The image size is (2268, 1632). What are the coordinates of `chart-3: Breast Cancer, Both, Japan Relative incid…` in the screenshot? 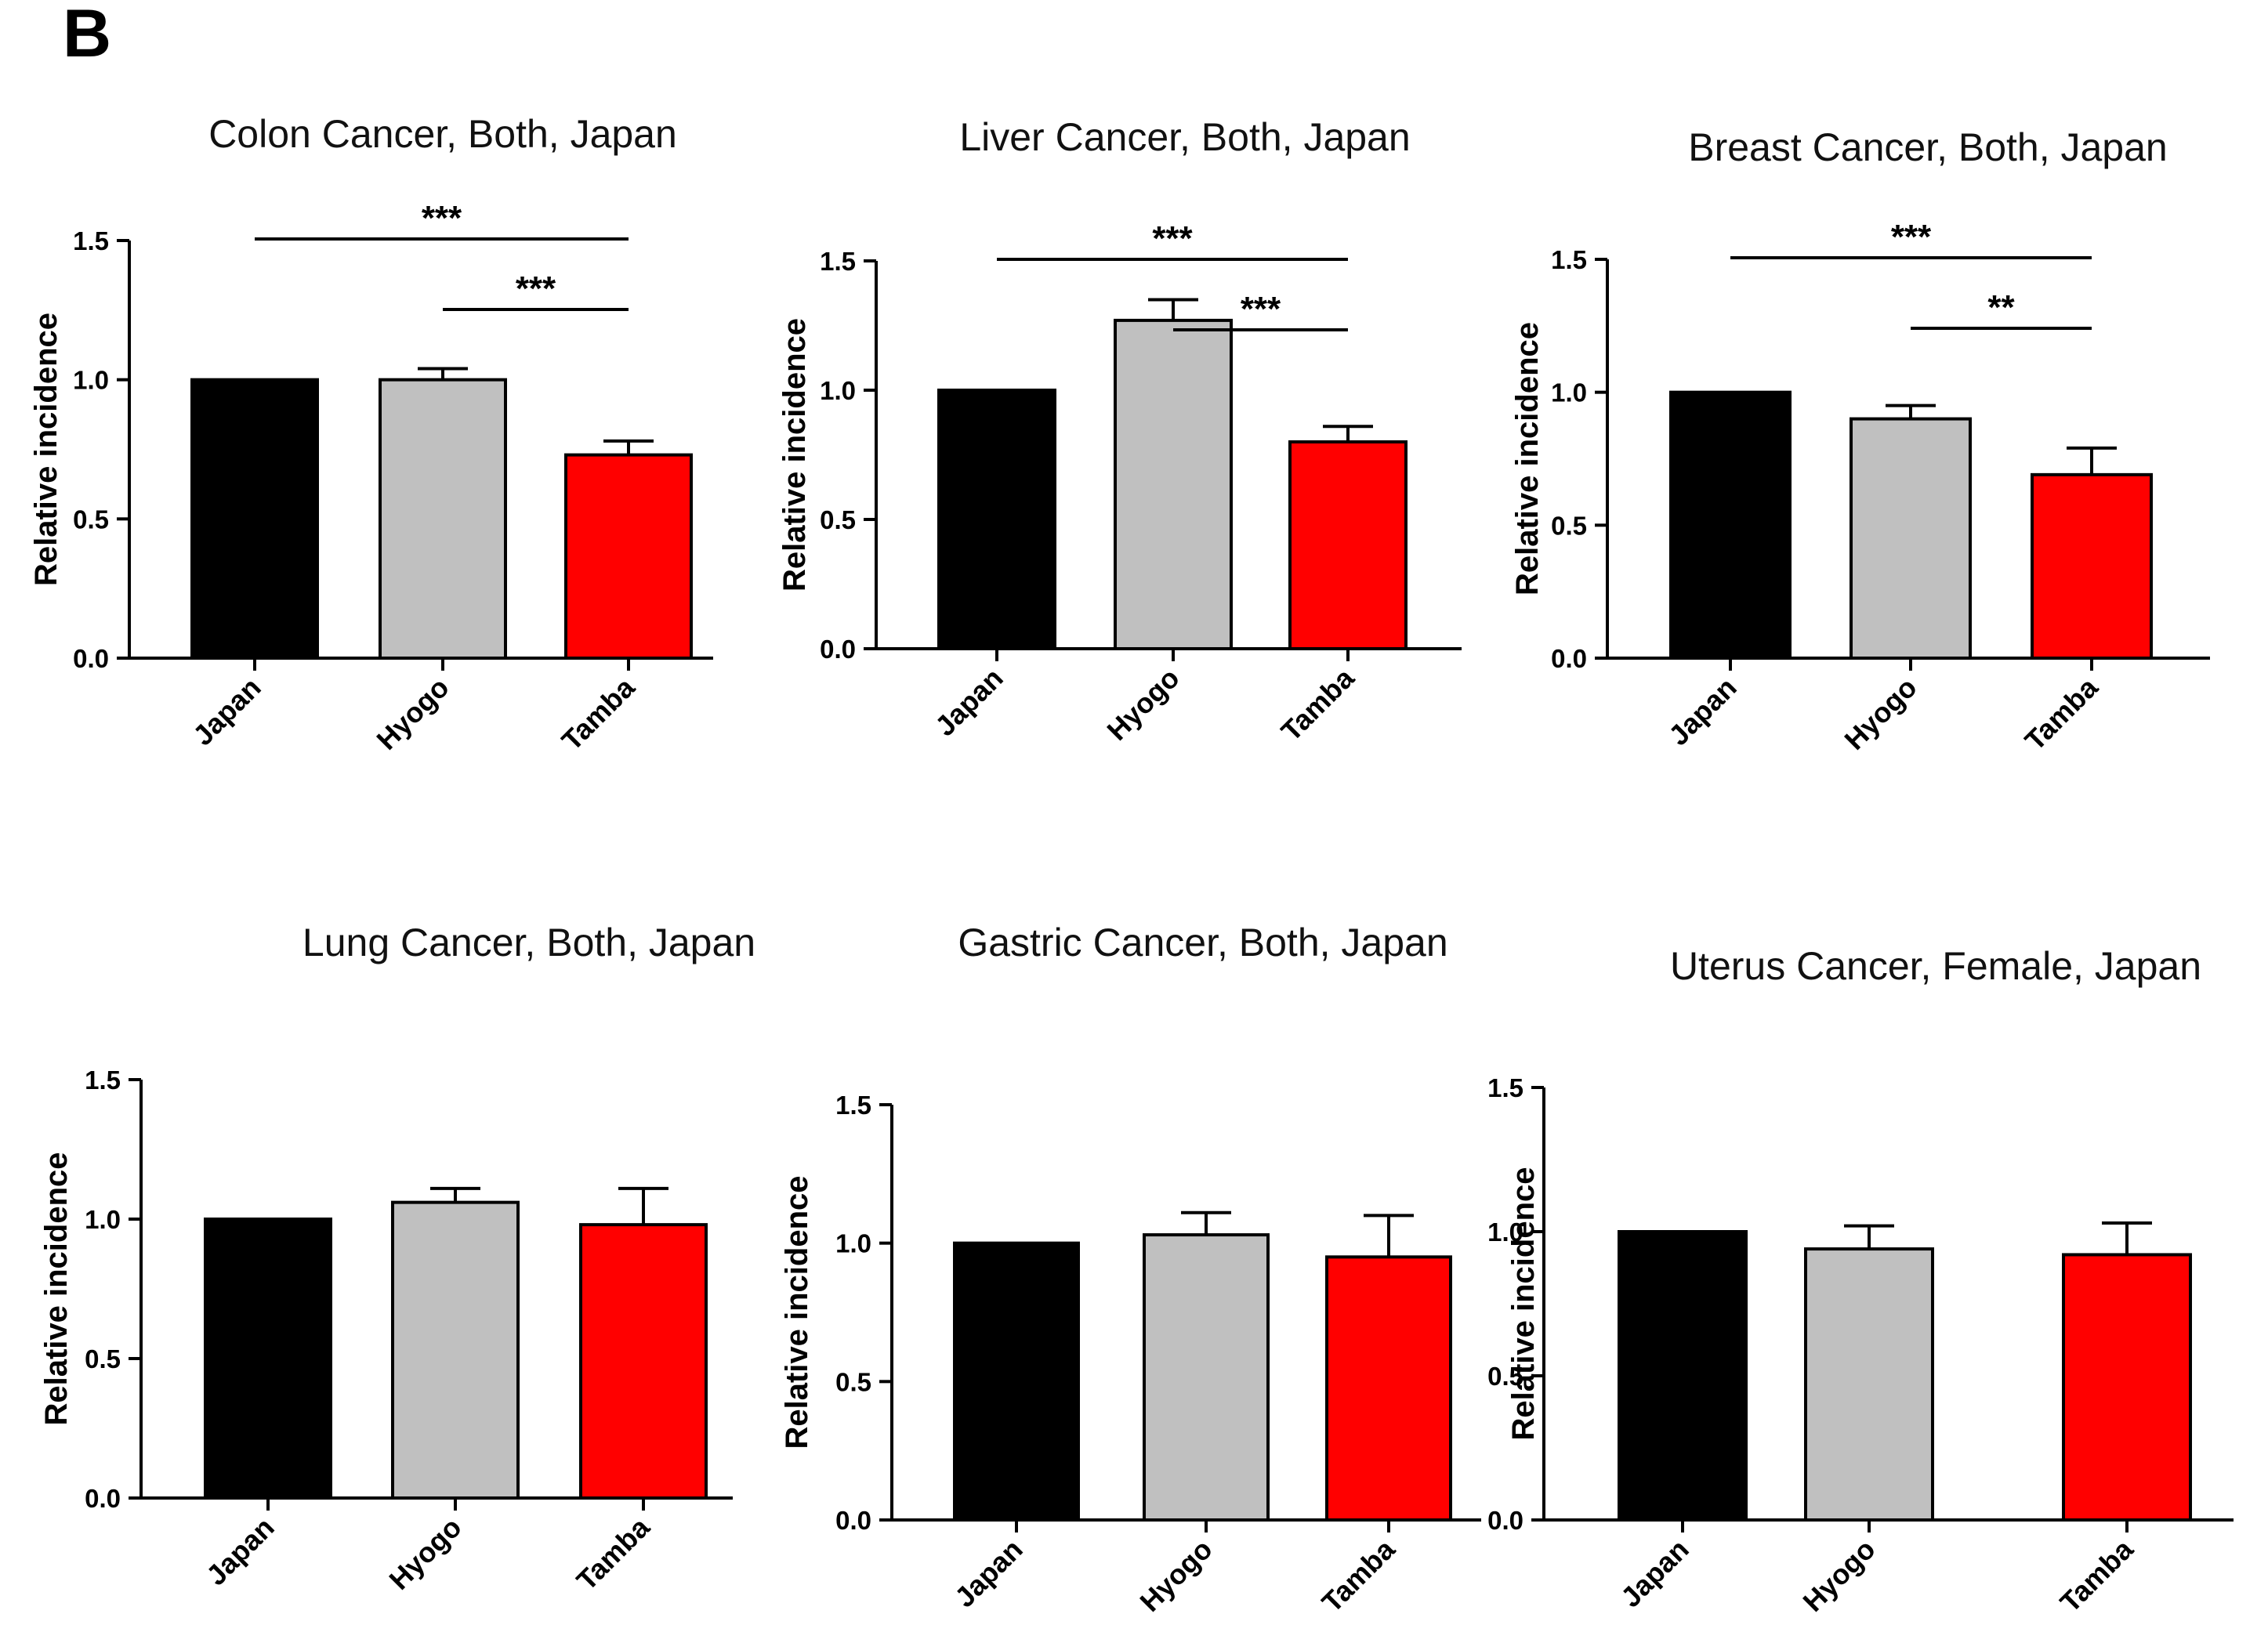 It's located at (1860, 441).